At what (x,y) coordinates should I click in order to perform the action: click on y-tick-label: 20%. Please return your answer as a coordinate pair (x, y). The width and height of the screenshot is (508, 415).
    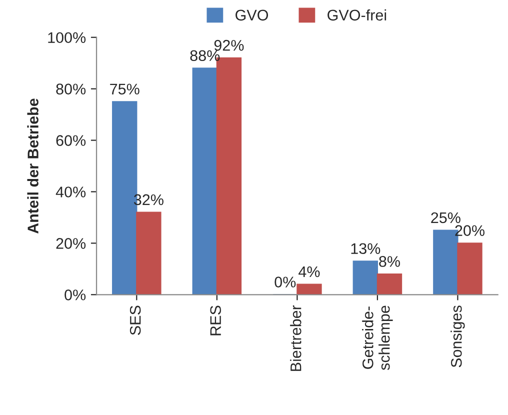
    Looking at the image, I should click on (71, 243).